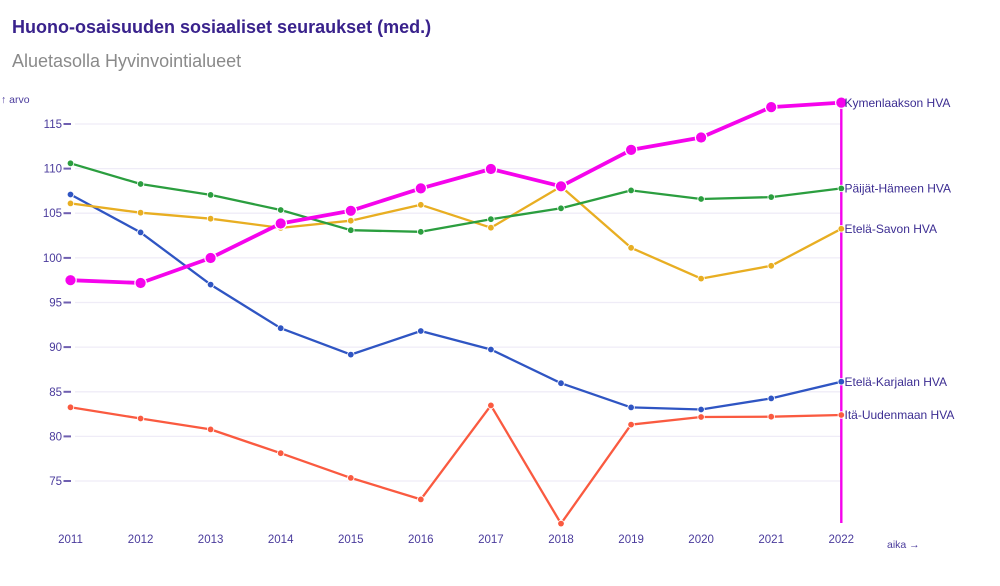 This screenshot has height=586, width=1000. I want to click on svg-text: 100, so click(52, 259).